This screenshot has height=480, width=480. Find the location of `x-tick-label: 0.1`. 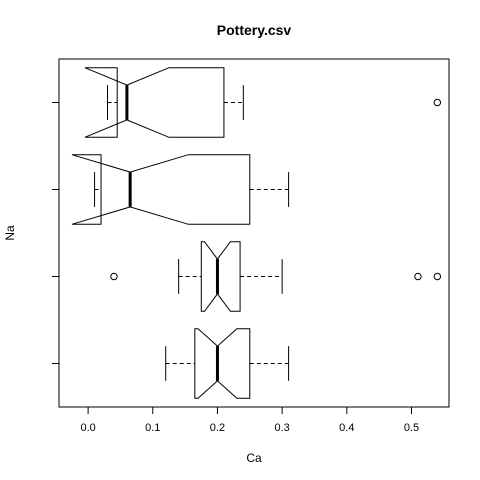

x-tick-label: 0.1 is located at coordinates (152, 428).